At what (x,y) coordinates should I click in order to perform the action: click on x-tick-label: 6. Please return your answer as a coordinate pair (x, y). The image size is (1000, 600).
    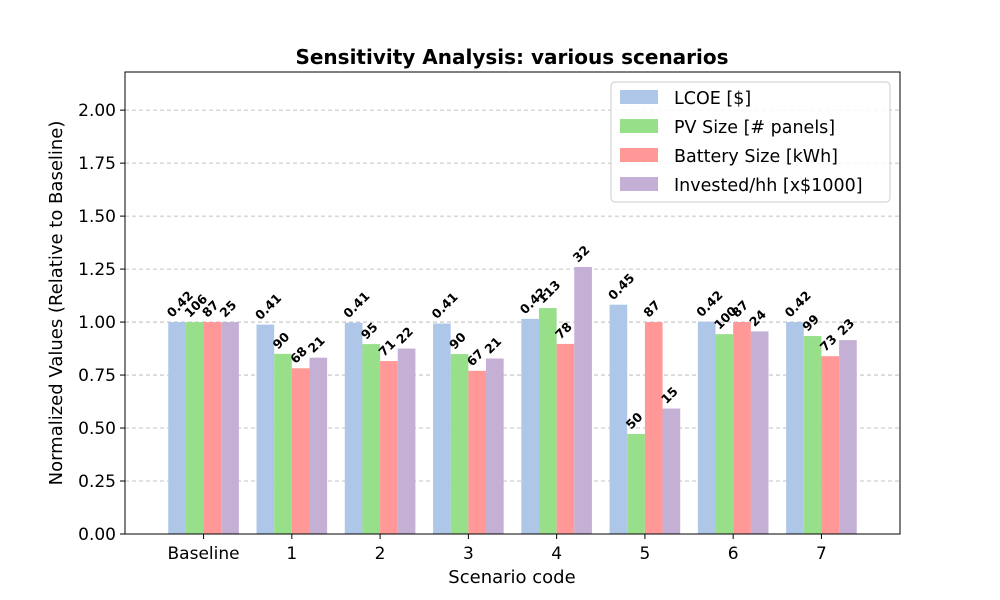
    Looking at the image, I should click on (733, 554).